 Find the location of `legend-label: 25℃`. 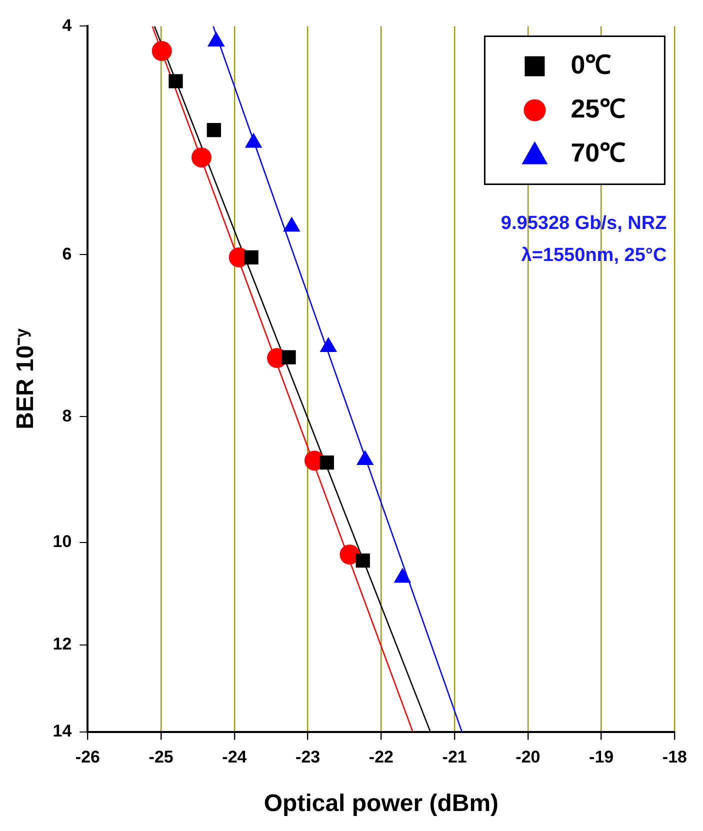

legend-label: 25℃ is located at coordinates (598, 108).